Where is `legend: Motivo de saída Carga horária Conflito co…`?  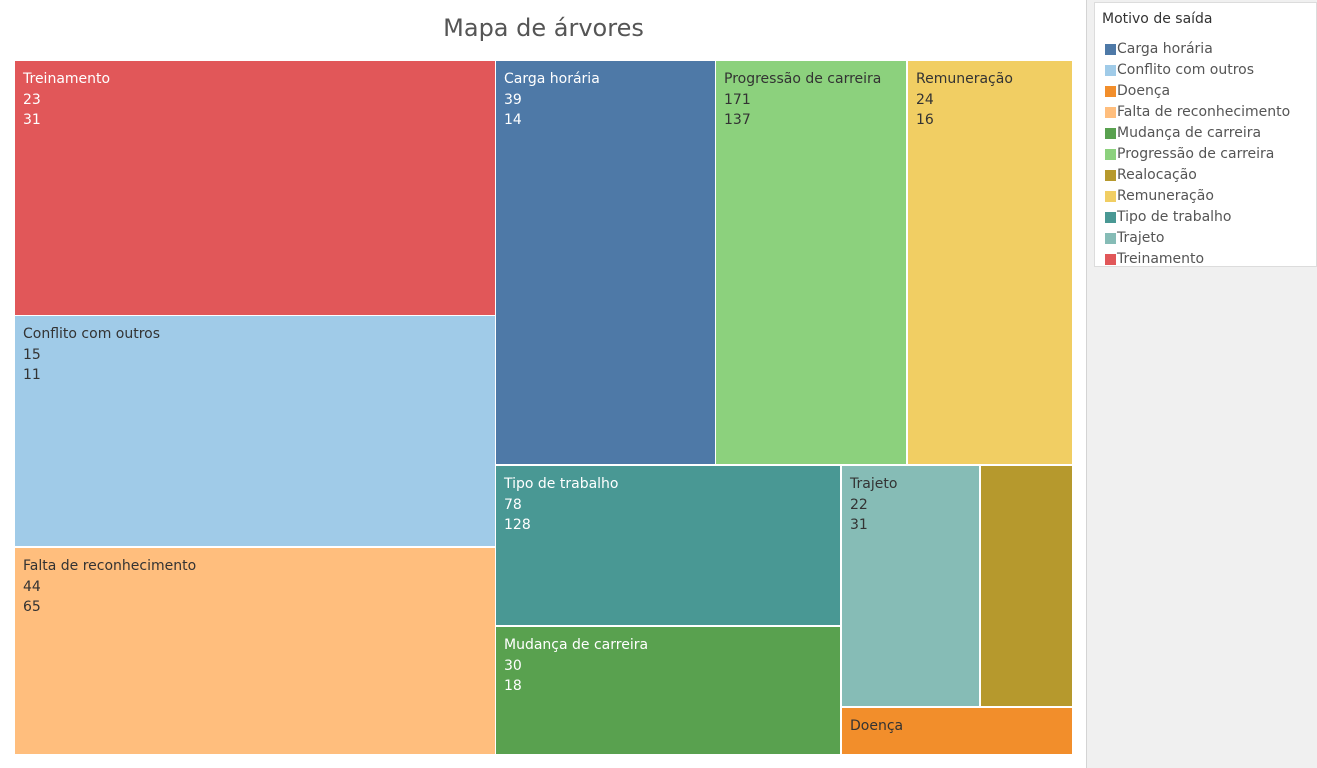 legend: Motivo de saída Carga horária Conflito co… is located at coordinates (1205, 134).